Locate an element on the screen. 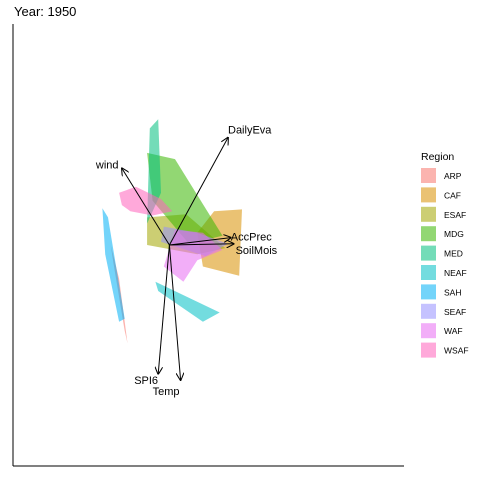  legend-label-wsaf: WSAF is located at coordinates (456, 351).